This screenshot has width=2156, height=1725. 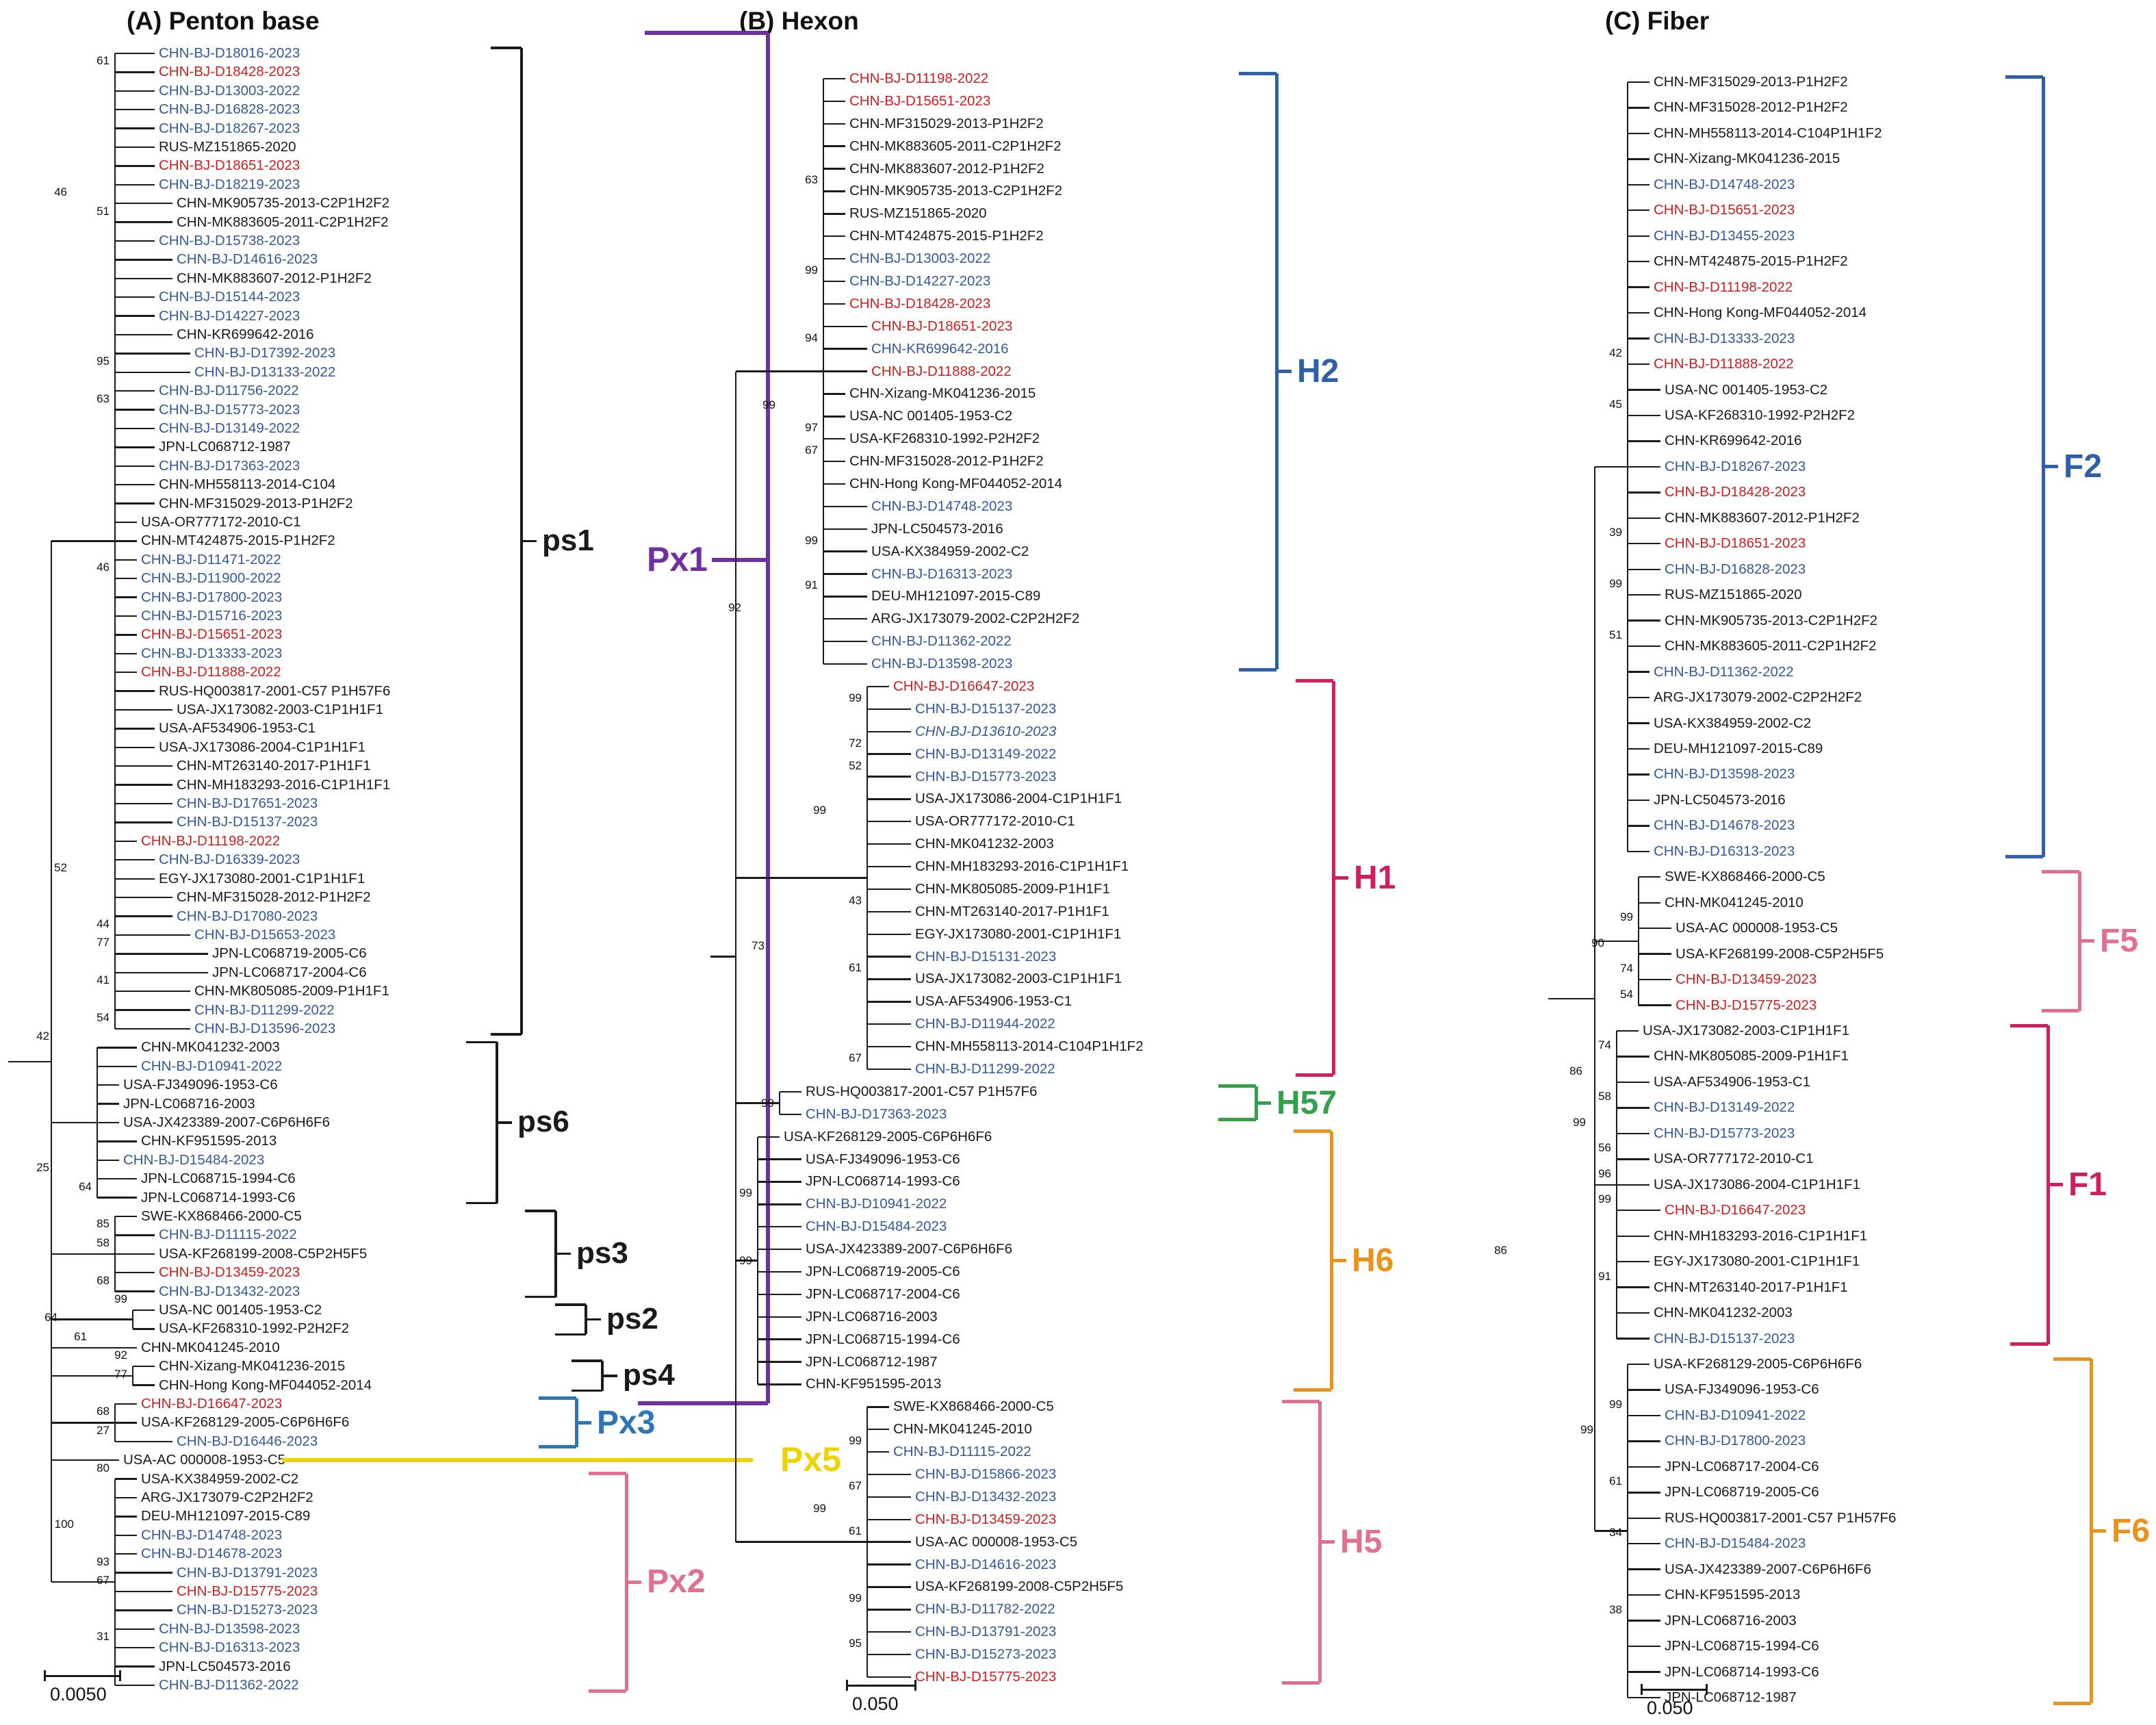 What do you see at coordinates (1657, 21) in the screenshot?
I see `panel-title-fiber: (C) Fiber` at bounding box center [1657, 21].